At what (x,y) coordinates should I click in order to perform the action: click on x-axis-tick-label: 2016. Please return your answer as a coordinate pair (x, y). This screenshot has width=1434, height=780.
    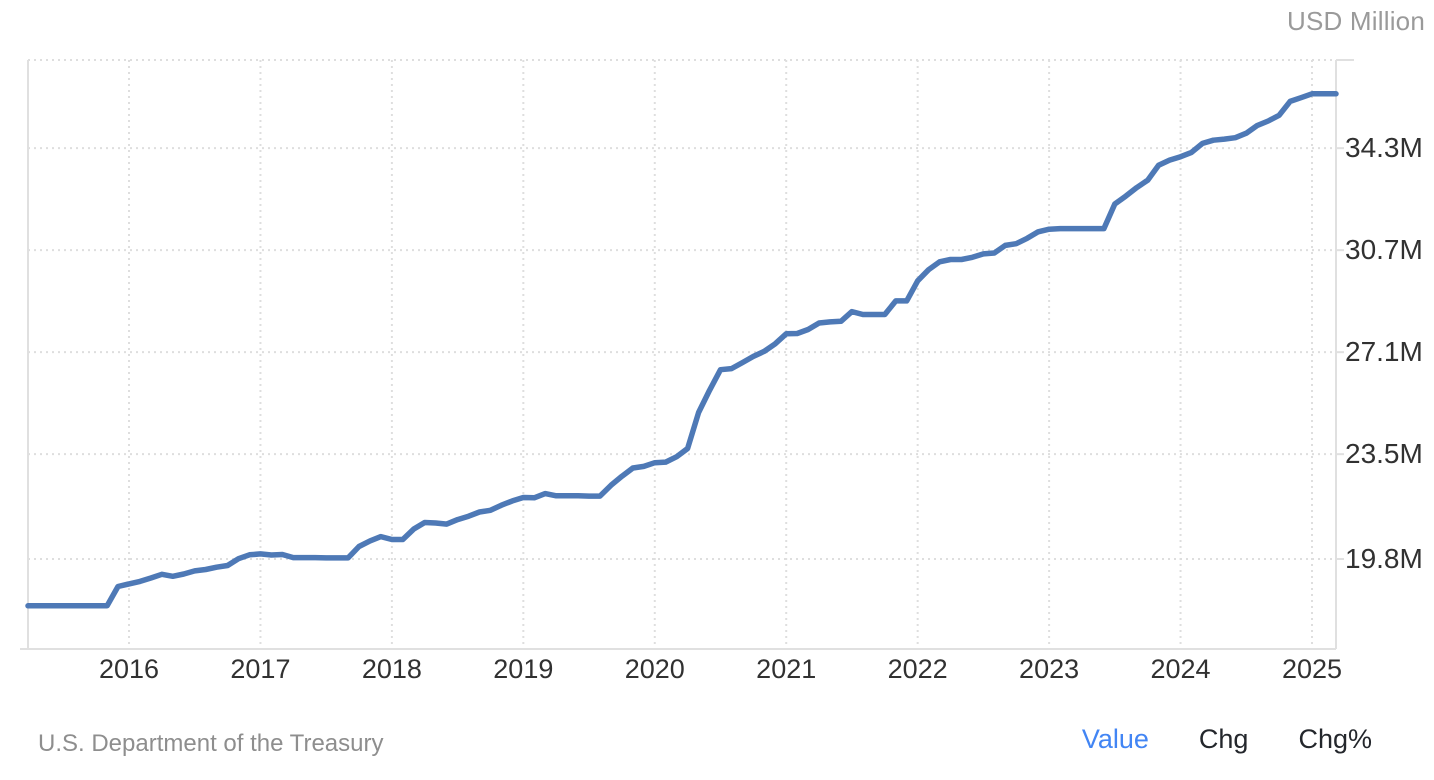
    Looking at the image, I should click on (129, 669).